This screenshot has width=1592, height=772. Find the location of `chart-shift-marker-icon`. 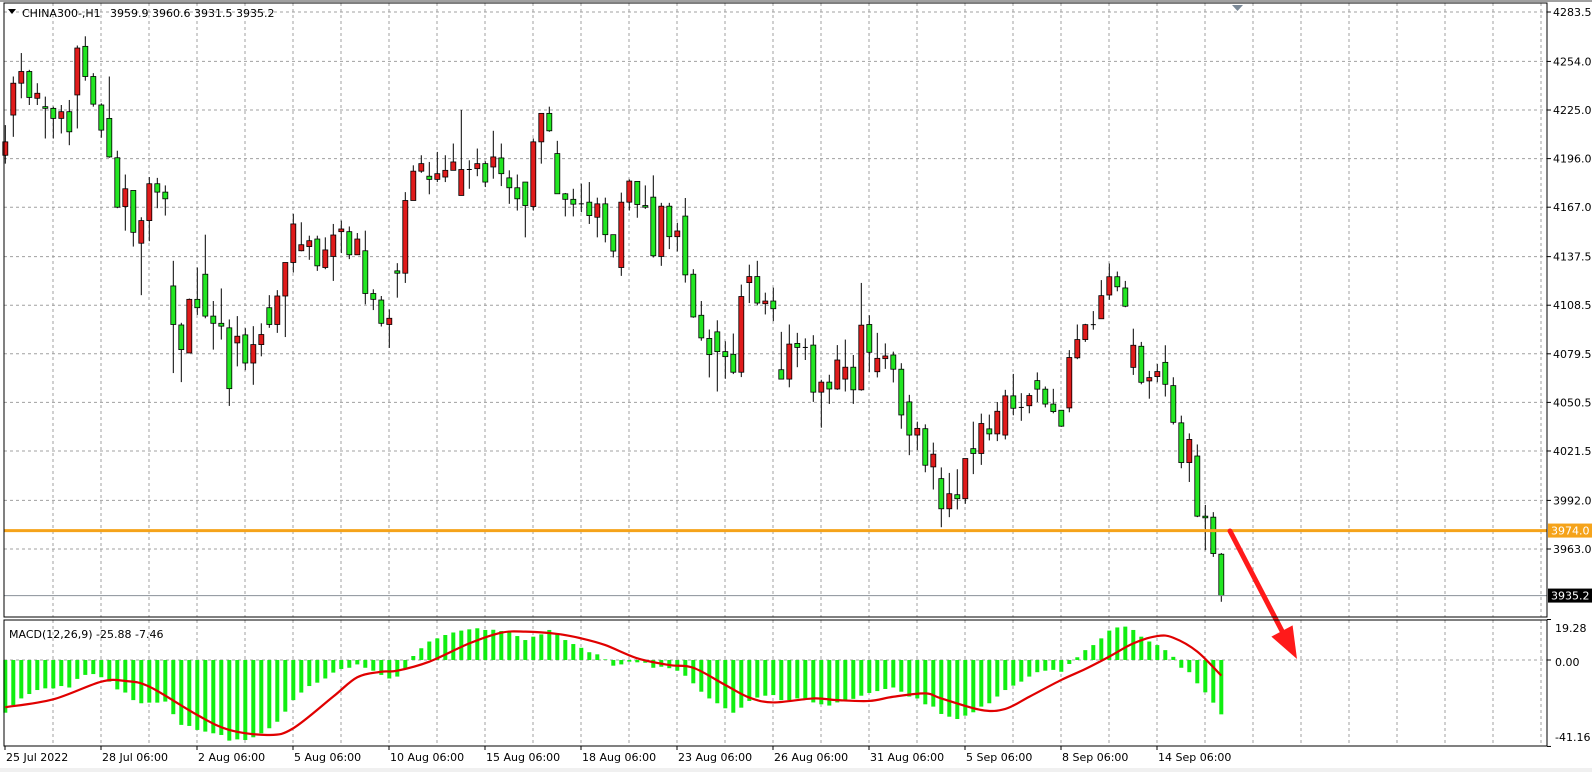

chart-shift-marker-icon is located at coordinates (1237, 8).